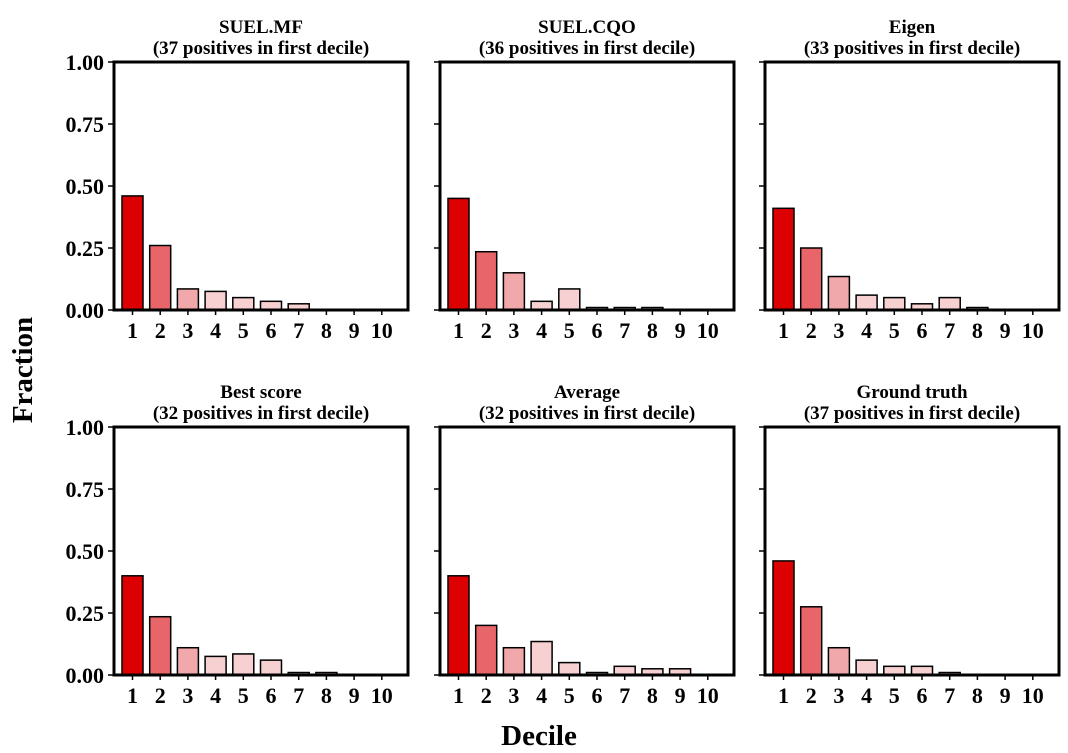 This screenshot has width=1068, height=753. What do you see at coordinates (23, 370) in the screenshot?
I see `y-axis-label: Fraction` at bounding box center [23, 370].